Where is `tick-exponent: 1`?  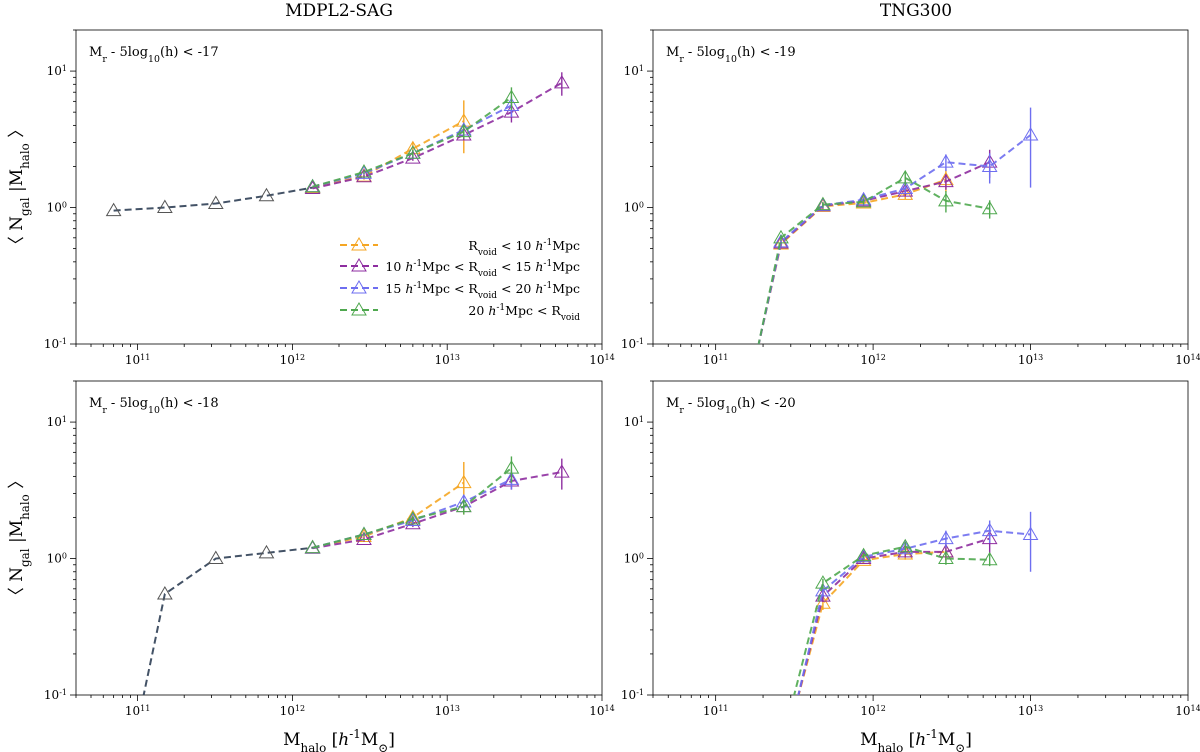
tick-exponent: 1 is located at coordinates (64, 68).